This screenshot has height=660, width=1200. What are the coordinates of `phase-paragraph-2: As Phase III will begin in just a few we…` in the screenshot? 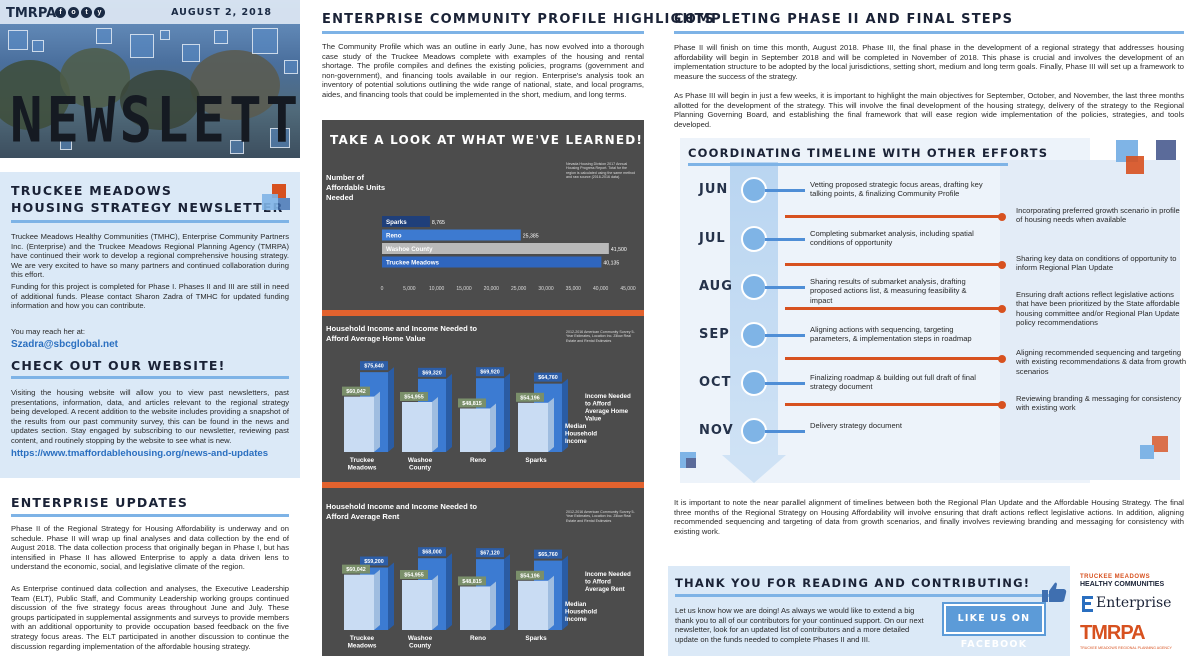 It's located at (929, 110).